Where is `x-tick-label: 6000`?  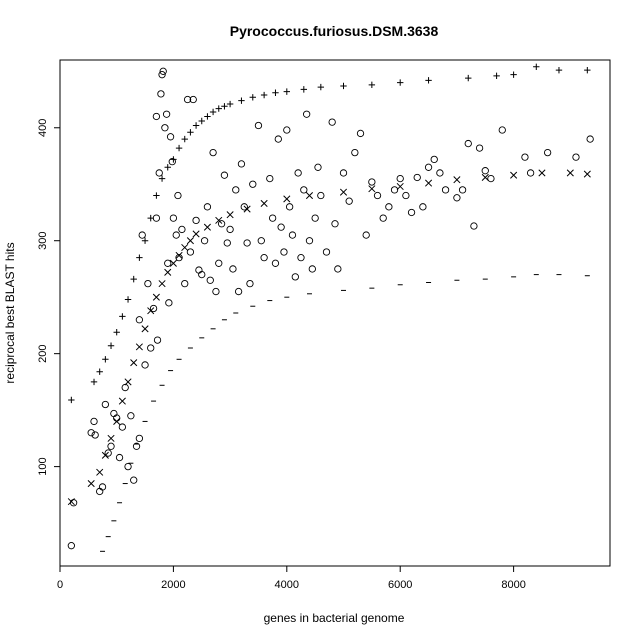 x-tick-label: 6000 is located at coordinates (400, 585).